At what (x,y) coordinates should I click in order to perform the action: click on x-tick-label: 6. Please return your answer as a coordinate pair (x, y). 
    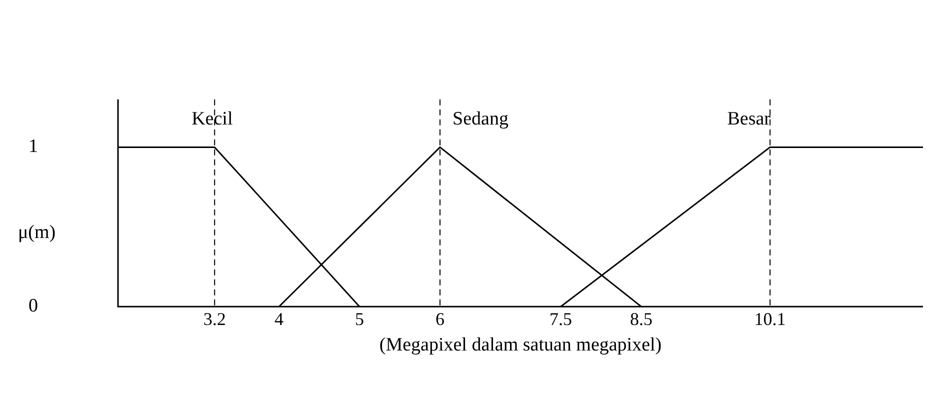
    Looking at the image, I should click on (440, 319).